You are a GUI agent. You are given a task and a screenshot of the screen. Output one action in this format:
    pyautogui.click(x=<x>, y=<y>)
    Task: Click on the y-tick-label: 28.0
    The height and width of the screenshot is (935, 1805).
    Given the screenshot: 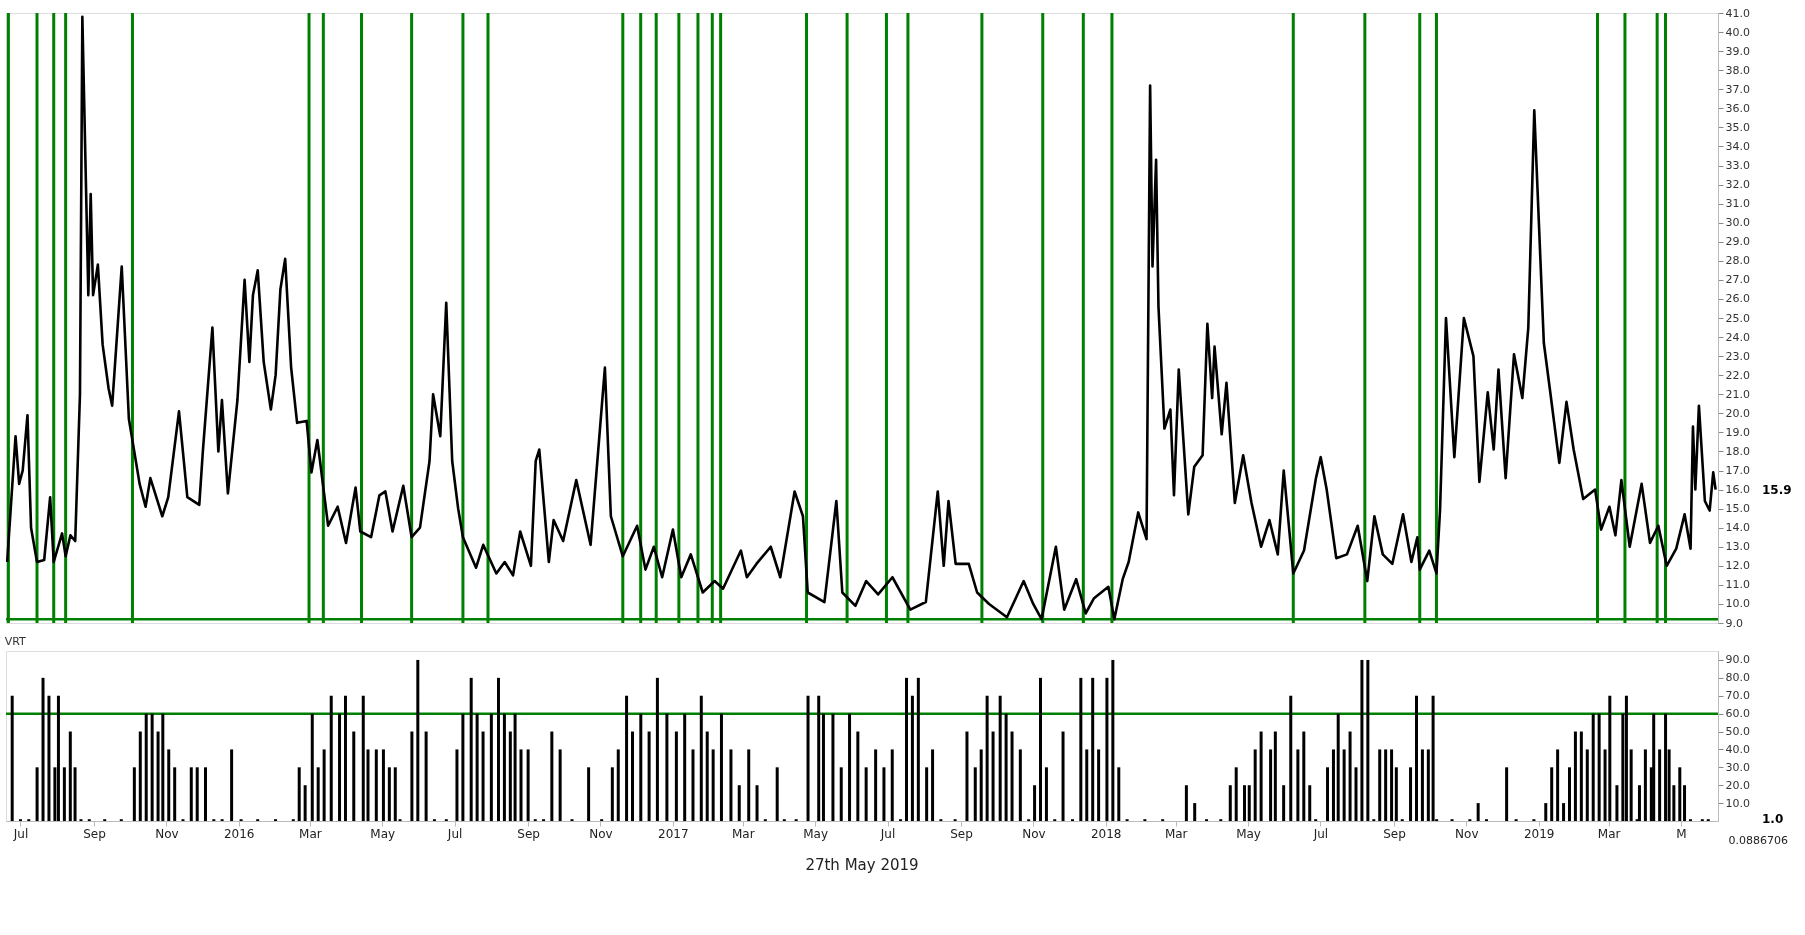 What is the action you would take?
    pyautogui.click(x=1737, y=261)
    